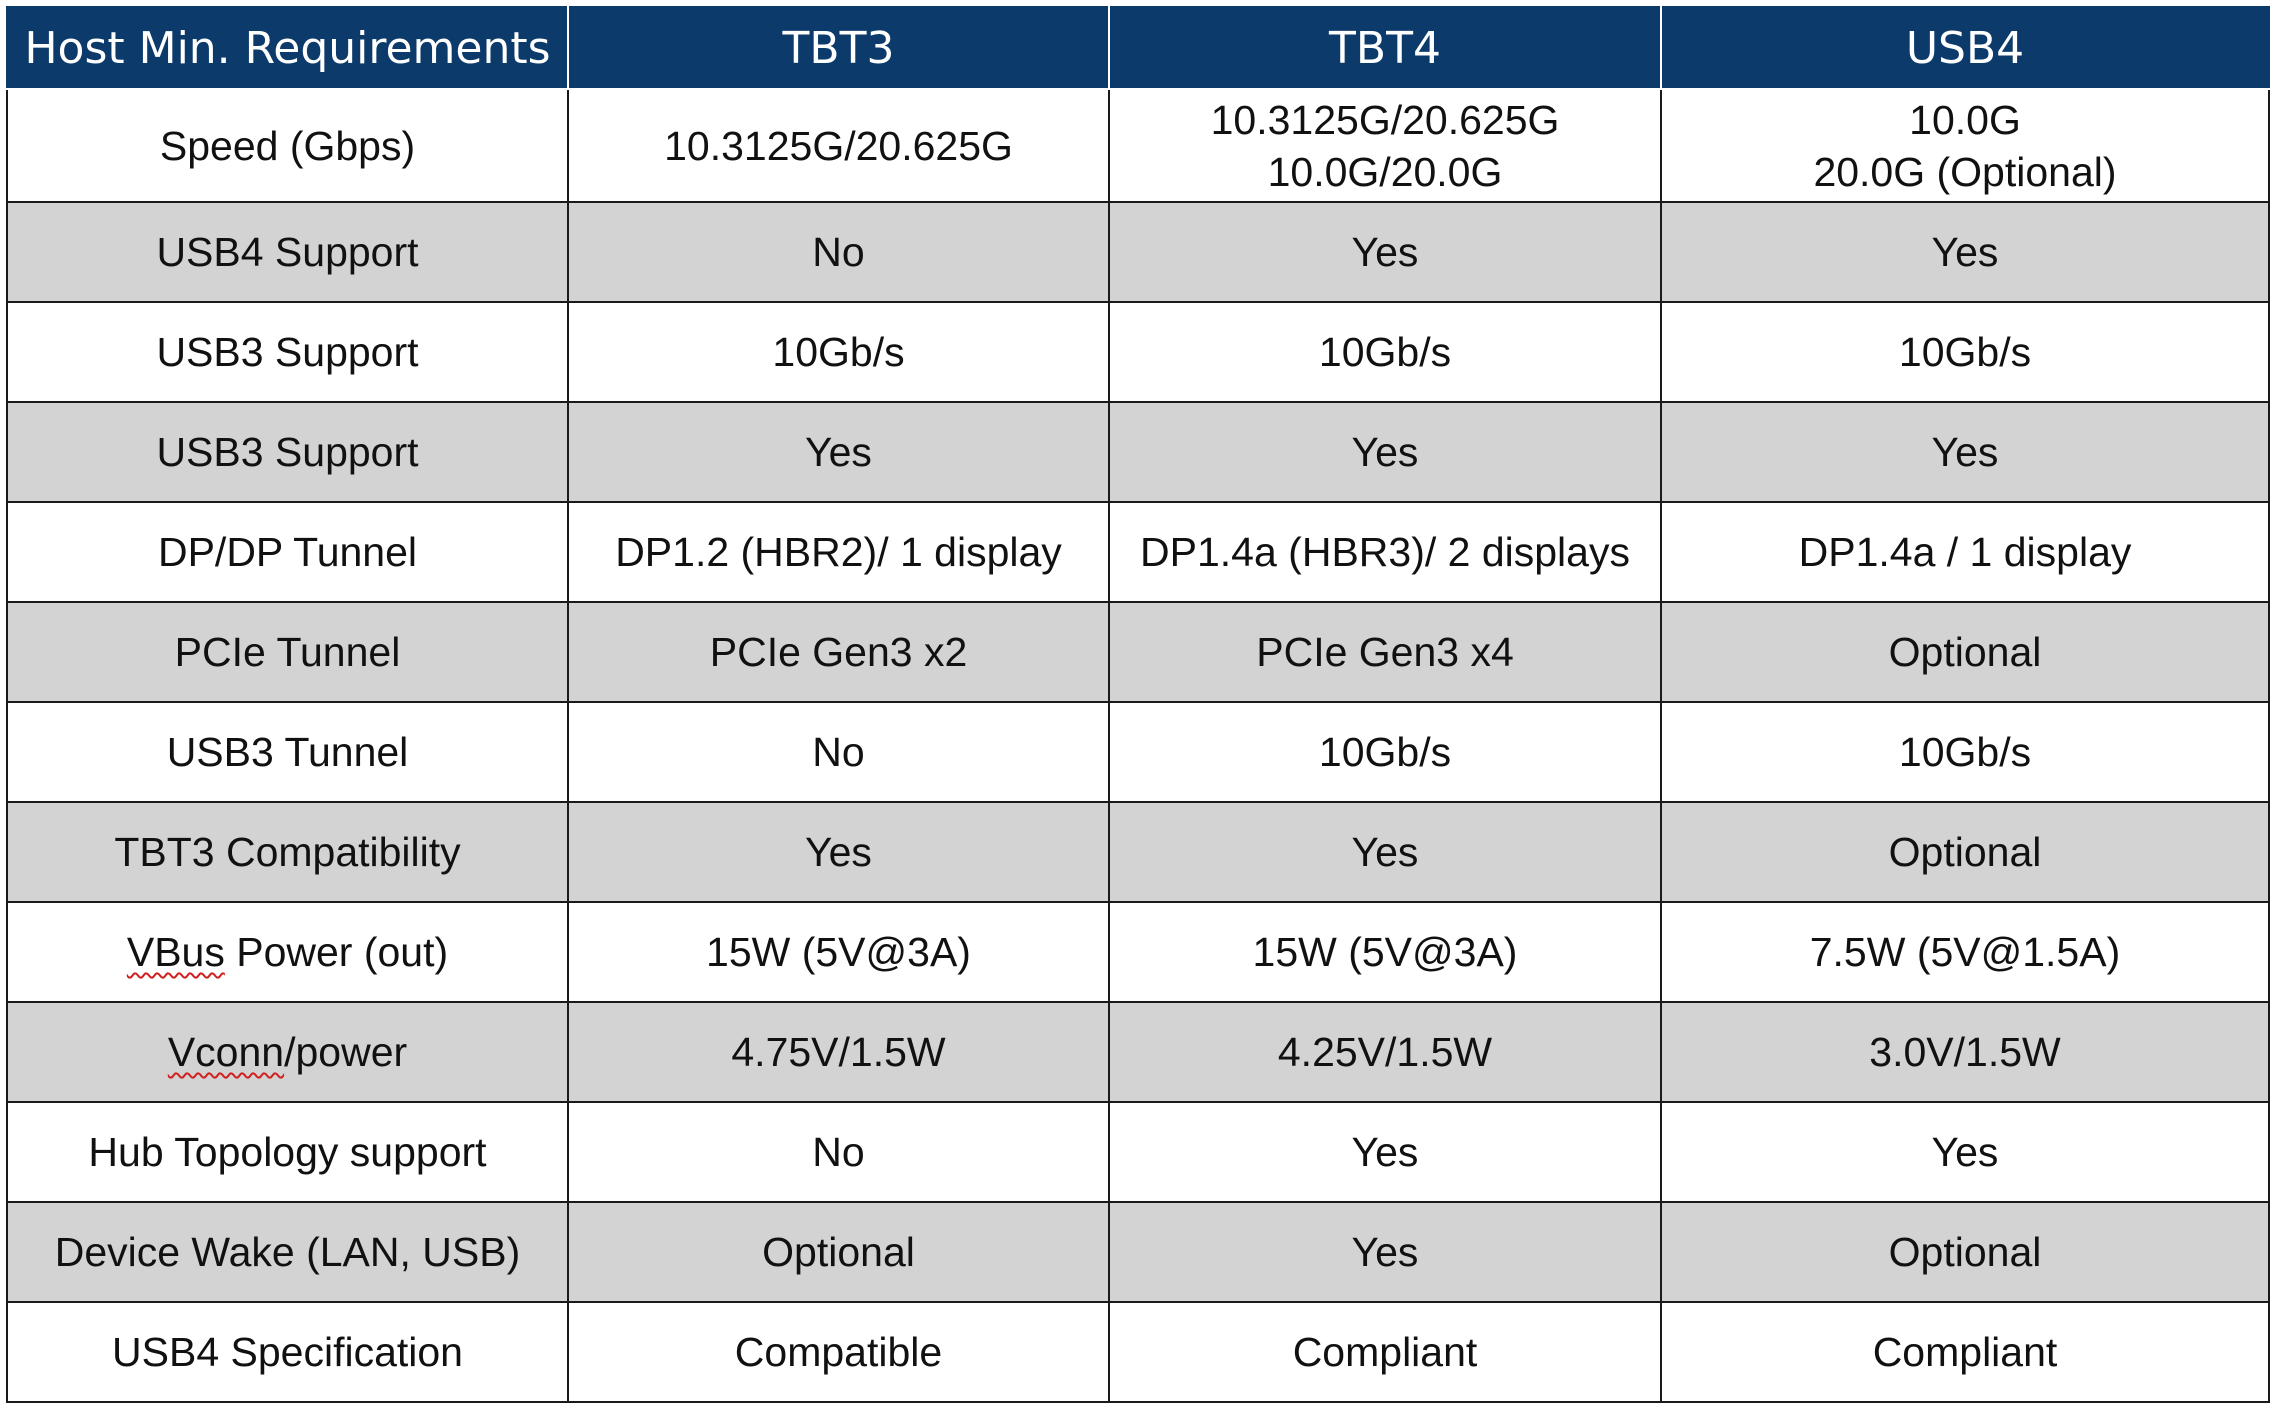 This screenshot has width=2274, height=1414. What do you see at coordinates (838, 552) in the screenshot?
I see `cell-tbt3: DP1.2 (HBR2)/ 1 display` at bounding box center [838, 552].